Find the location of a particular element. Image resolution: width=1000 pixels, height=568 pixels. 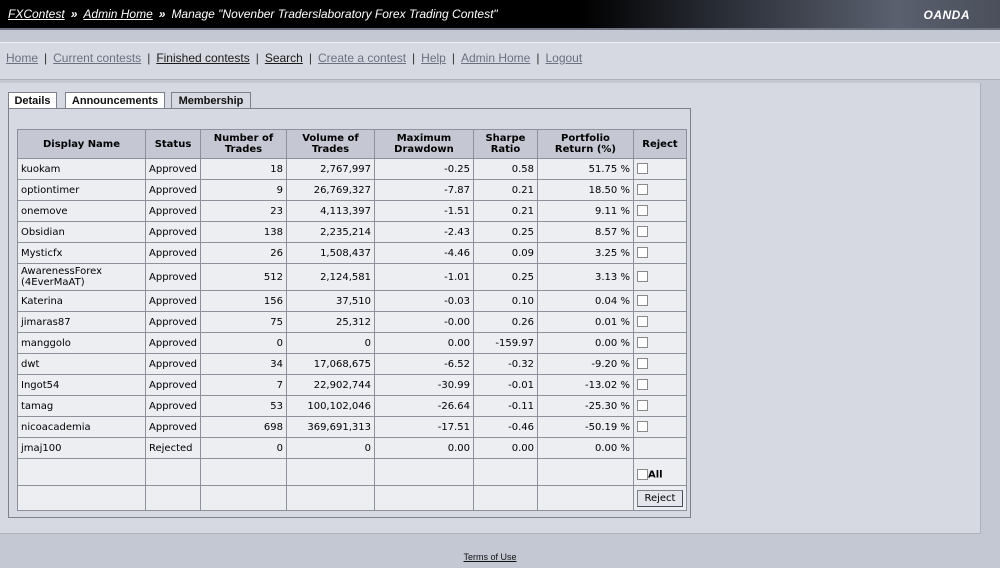

cell-volume-of-trades: 2,767,997 is located at coordinates (330, 169).